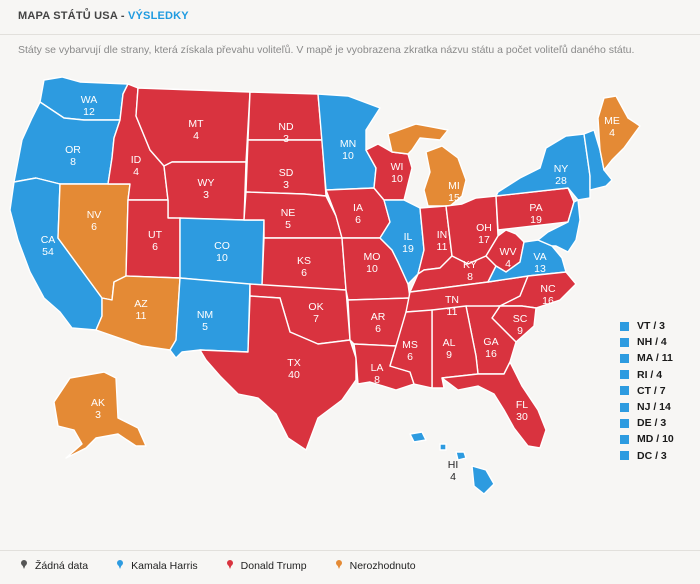 The height and width of the screenshot is (584, 700). What do you see at coordinates (442, 235) in the screenshot?
I see `state-abbr-in: IN` at bounding box center [442, 235].